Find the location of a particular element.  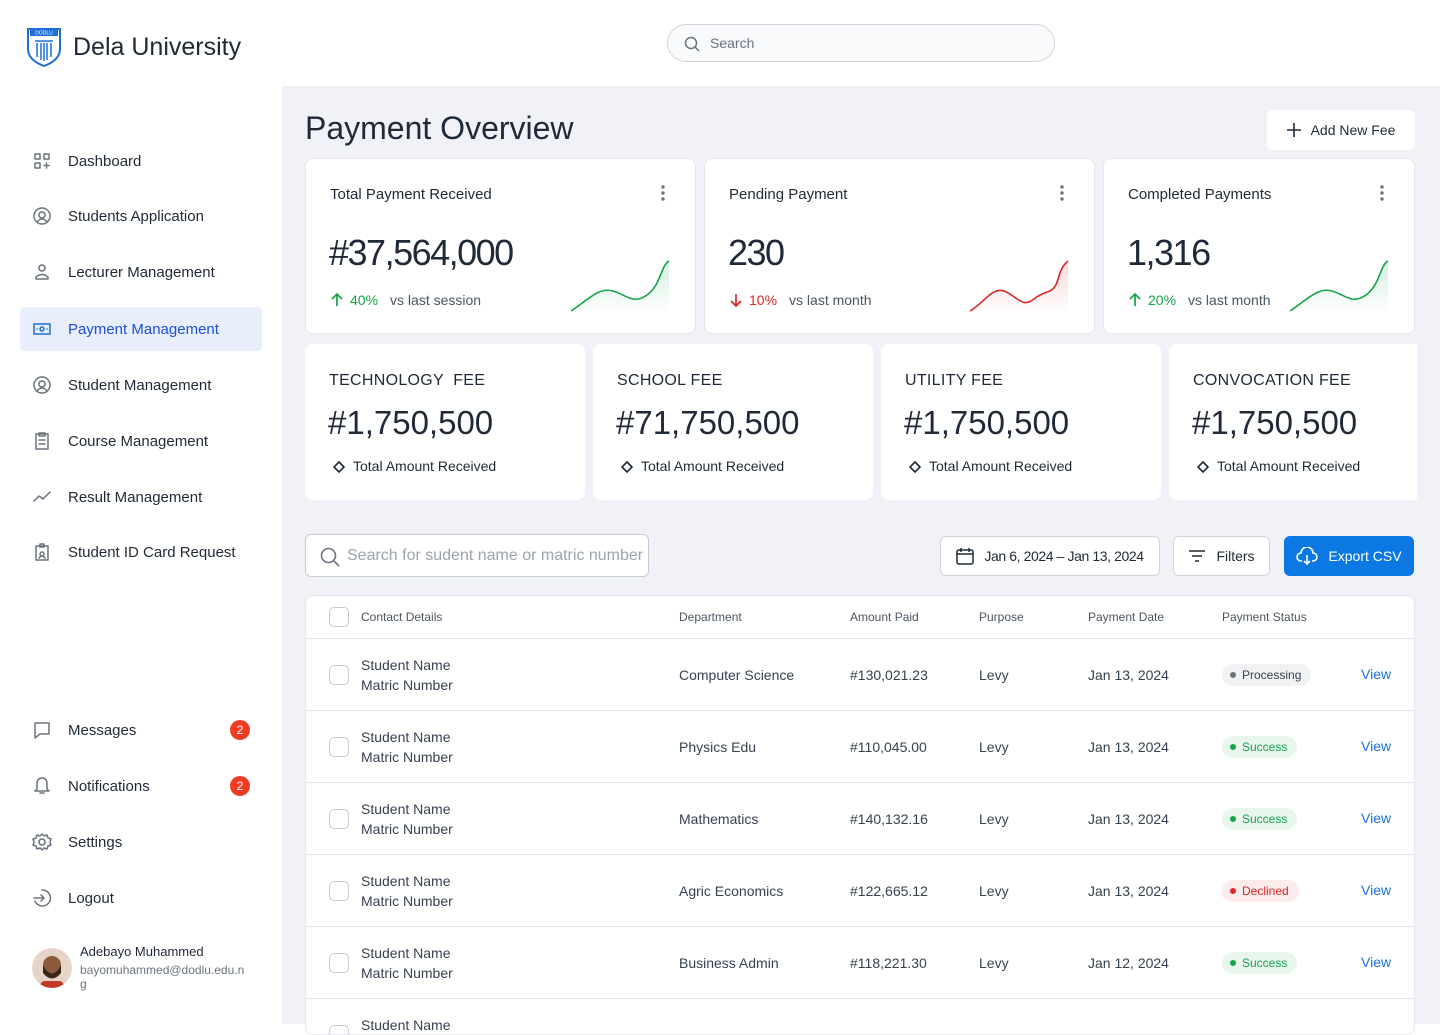

fee-amount: #1,750,500 is located at coordinates (411, 422).